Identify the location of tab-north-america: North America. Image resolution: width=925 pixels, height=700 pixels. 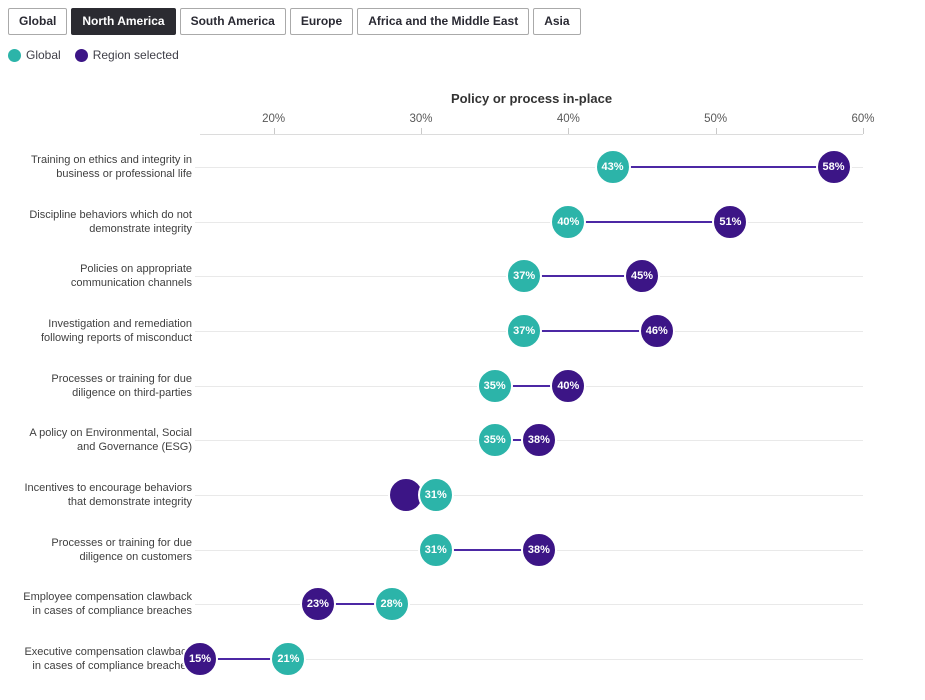
(123, 21).